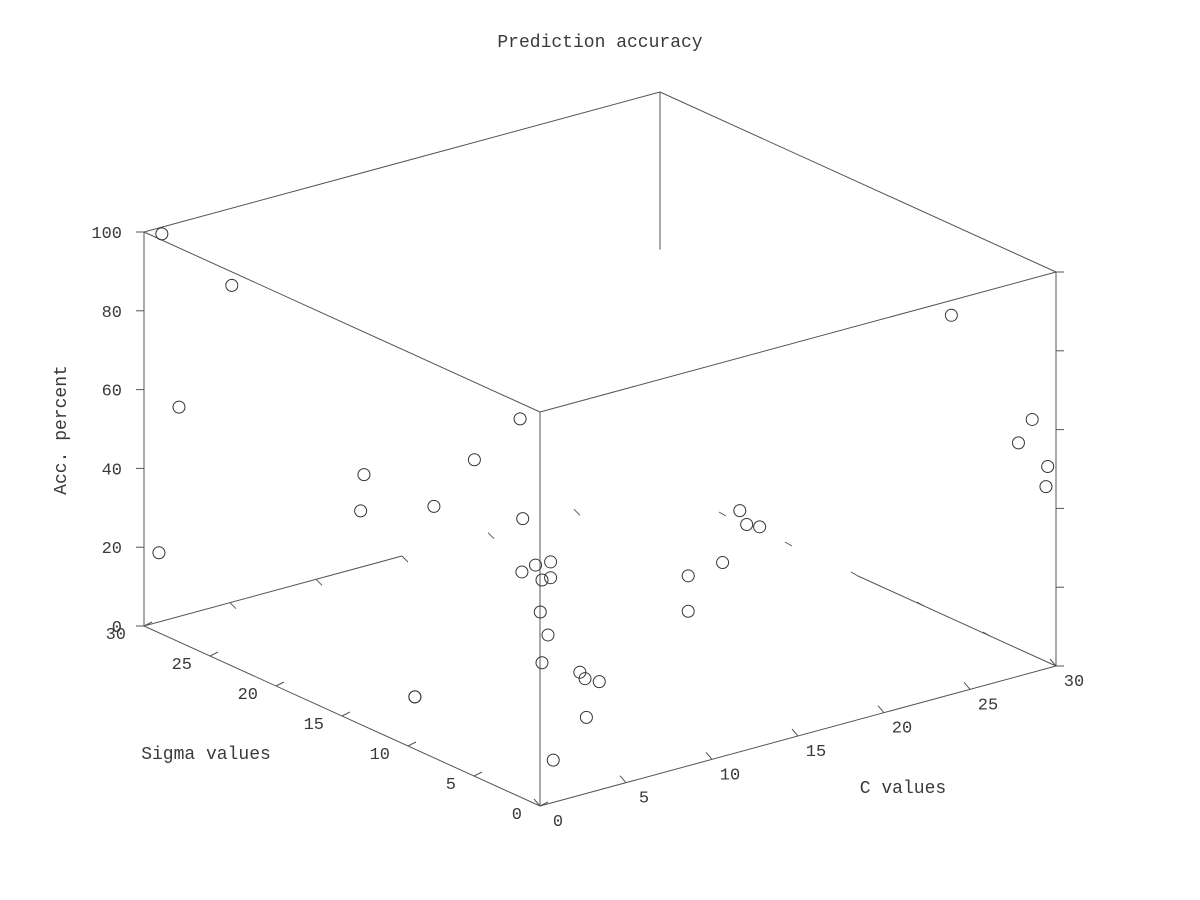 This screenshot has height=900, width=1200. Describe the element at coordinates (112, 392) in the screenshot. I see `z-tick-label: 60` at that location.